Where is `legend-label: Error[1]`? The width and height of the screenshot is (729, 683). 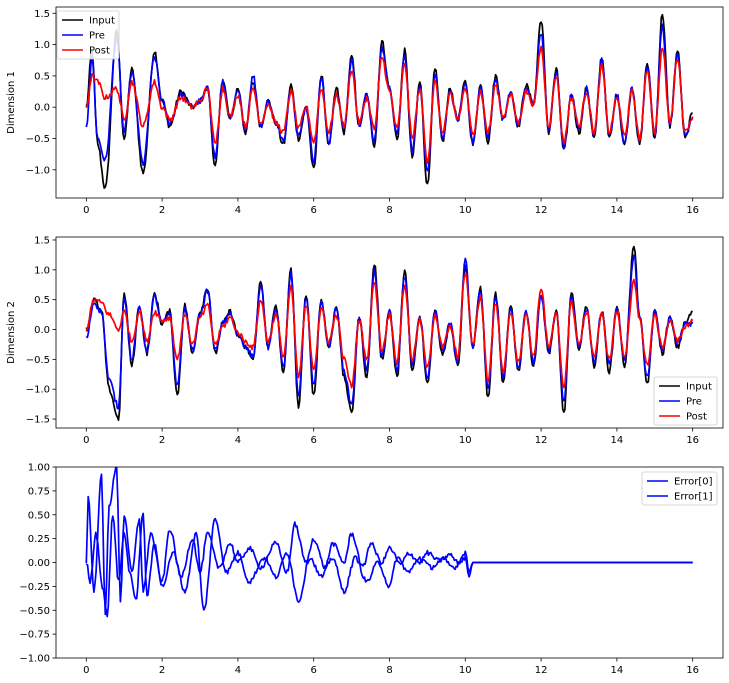 legend-label: Error[1] is located at coordinates (693, 497).